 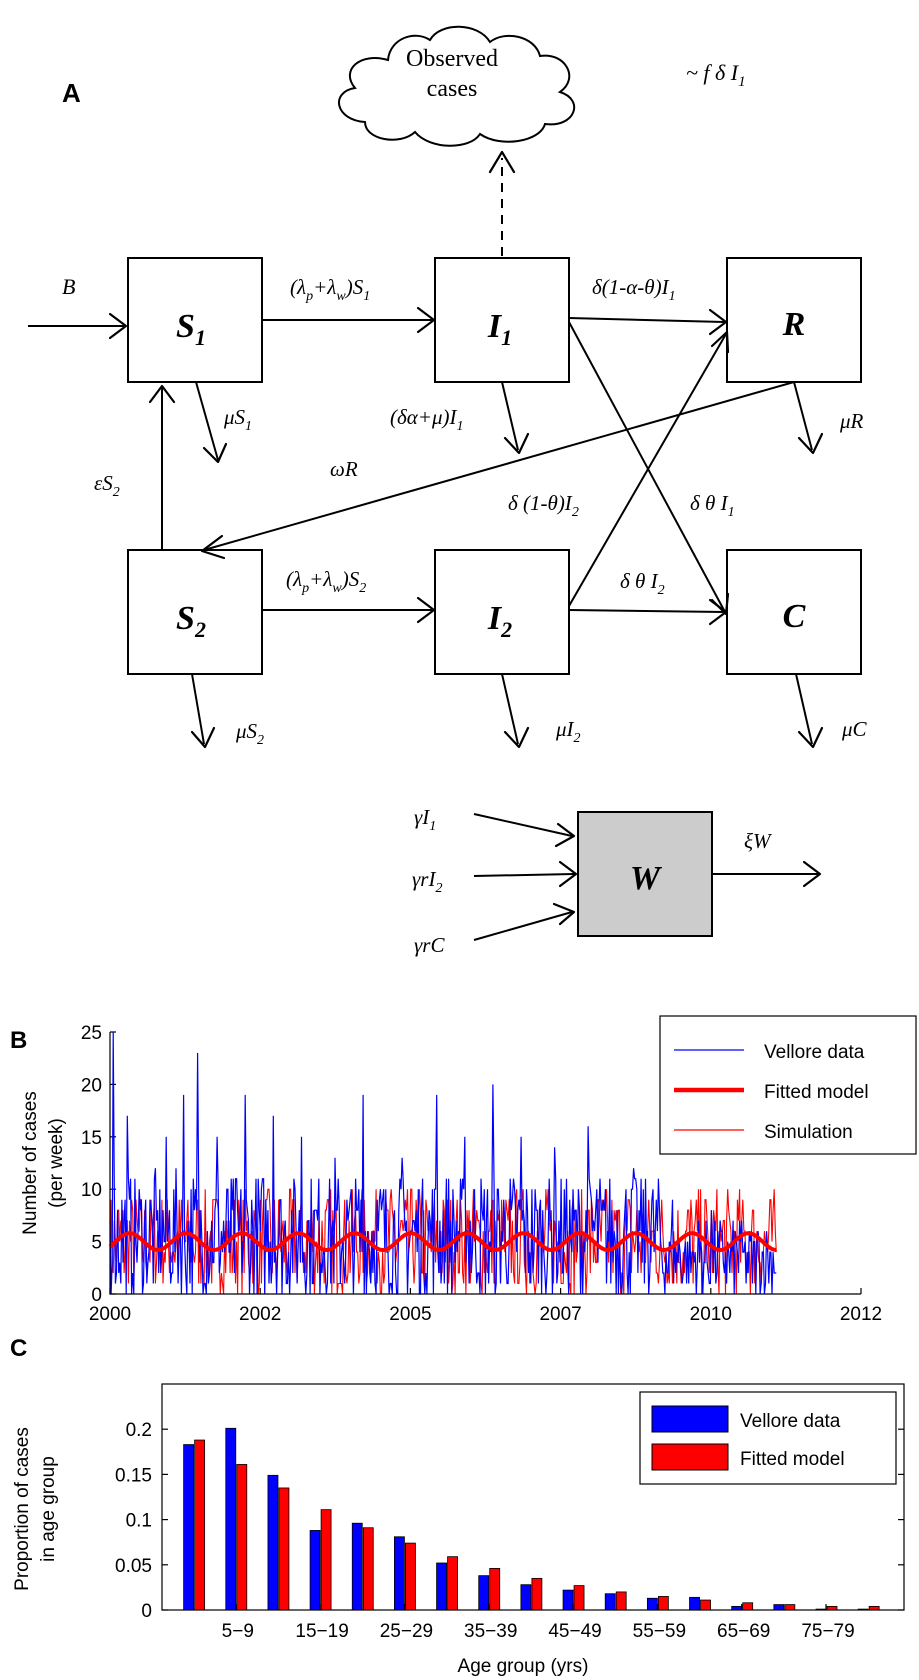 What do you see at coordinates (18, 1348) in the screenshot?
I see `panel-label-c: C` at bounding box center [18, 1348].